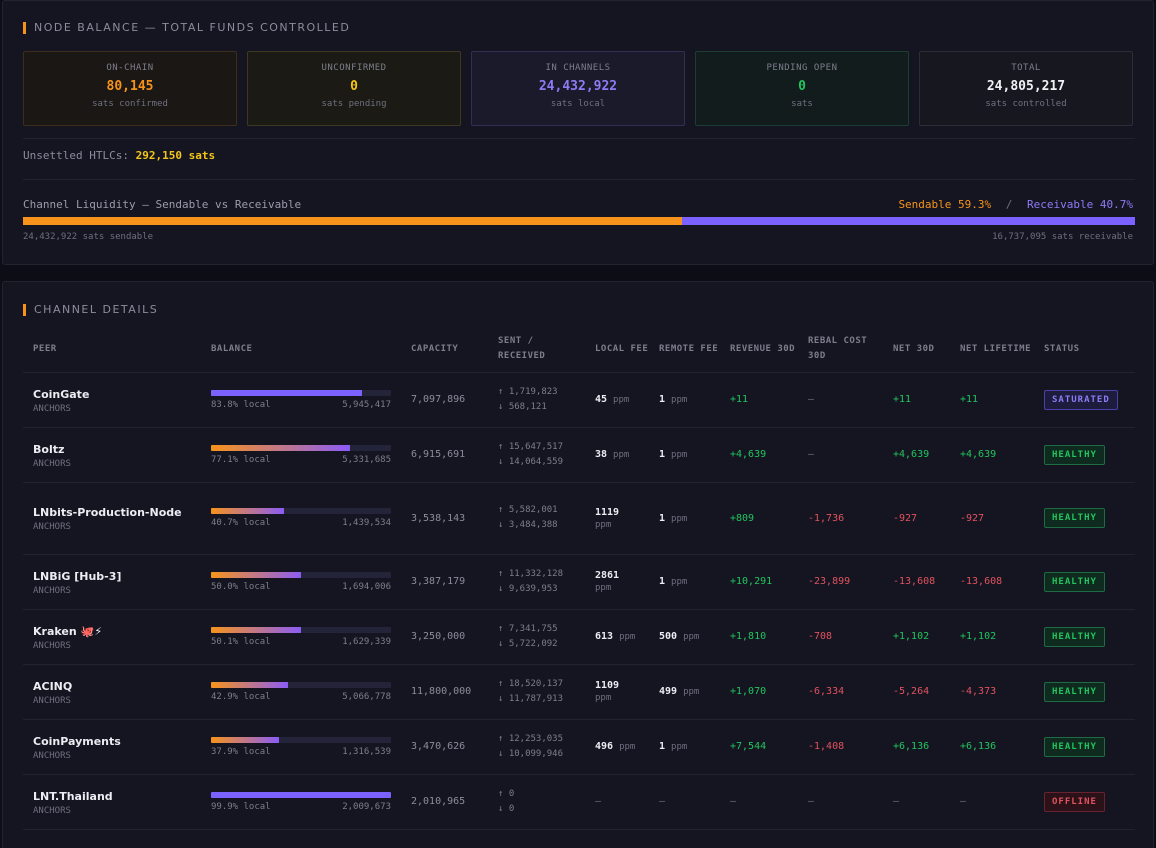 The width and height of the screenshot is (1156, 848). Describe the element at coordinates (536, 350) in the screenshot. I see `col-sent-received: SENT / RECEIVED` at that location.